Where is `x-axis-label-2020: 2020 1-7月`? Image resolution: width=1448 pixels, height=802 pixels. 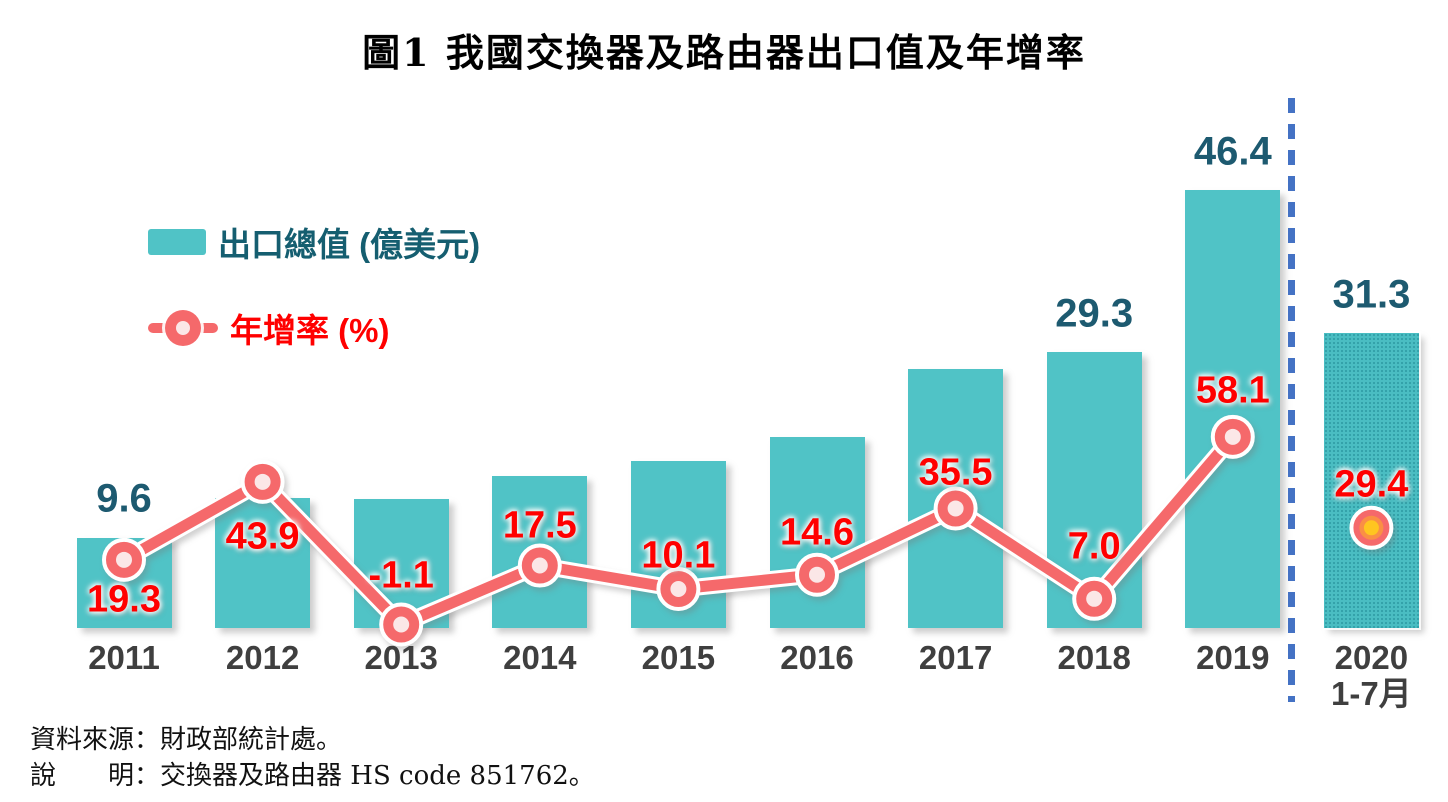 x-axis-label-2020: 2020 1-7月 is located at coordinates (1371, 675).